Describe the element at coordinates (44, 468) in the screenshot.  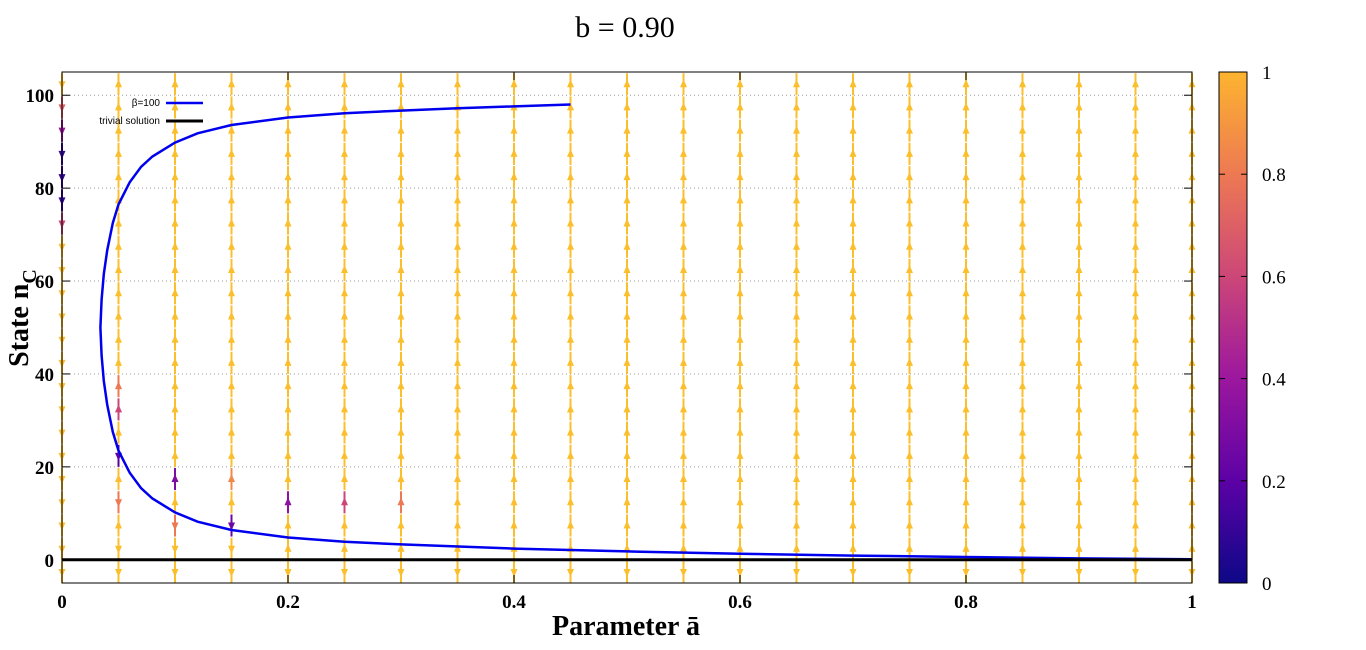
I see `y-tick-label: 20` at that location.